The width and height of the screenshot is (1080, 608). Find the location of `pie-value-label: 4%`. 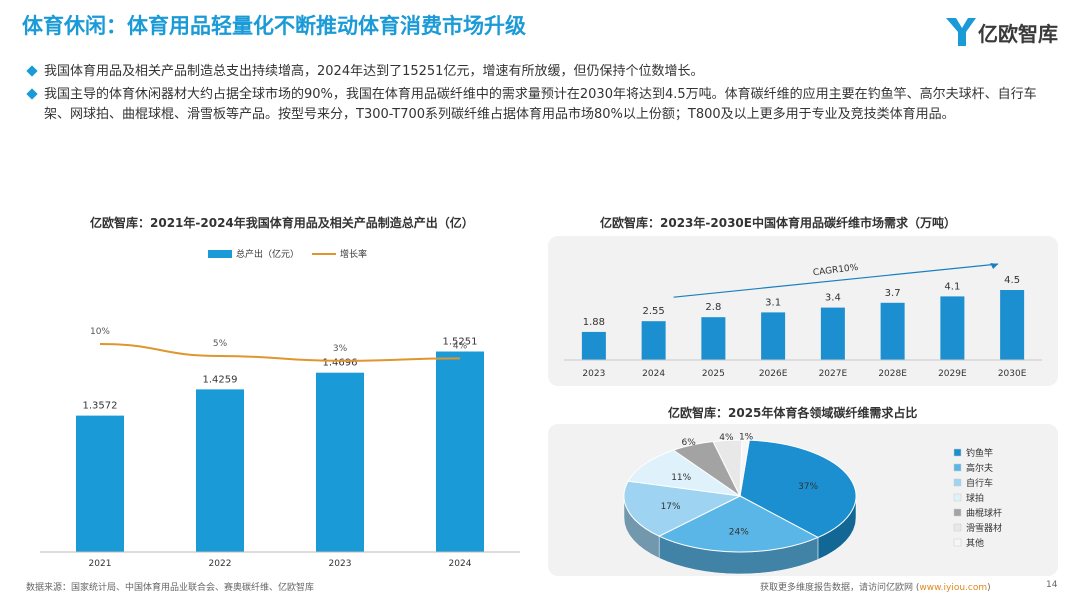

pie-value-label: 4% is located at coordinates (726, 438).